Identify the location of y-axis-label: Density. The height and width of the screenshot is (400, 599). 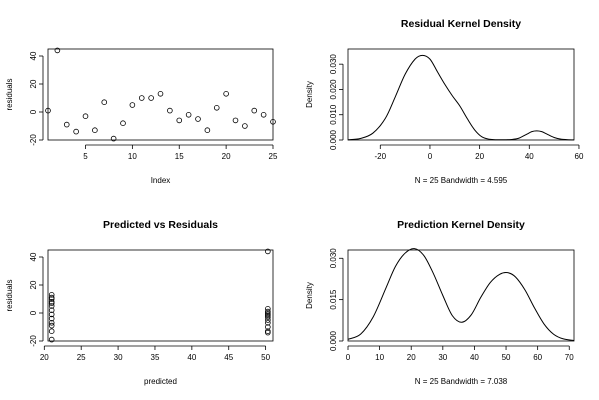
(309, 94).